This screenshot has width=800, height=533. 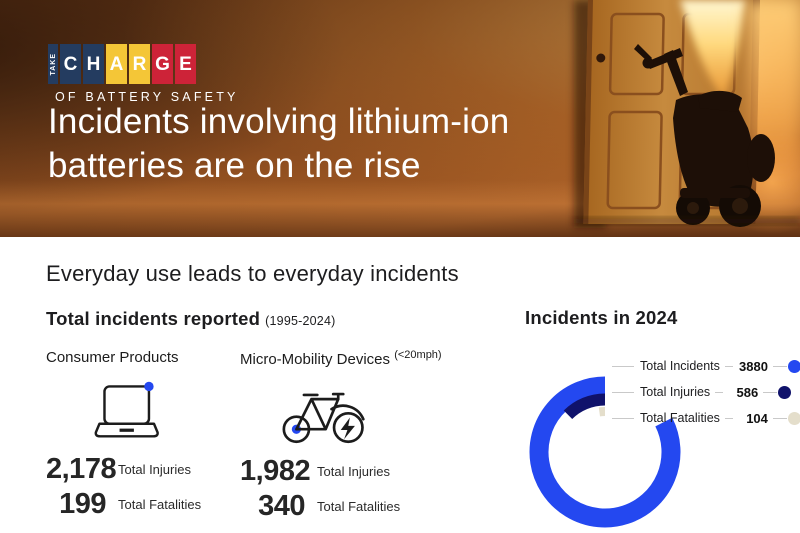 I want to click on consumer-injuries-label: Total Injuries, so click(x=154, y=469).